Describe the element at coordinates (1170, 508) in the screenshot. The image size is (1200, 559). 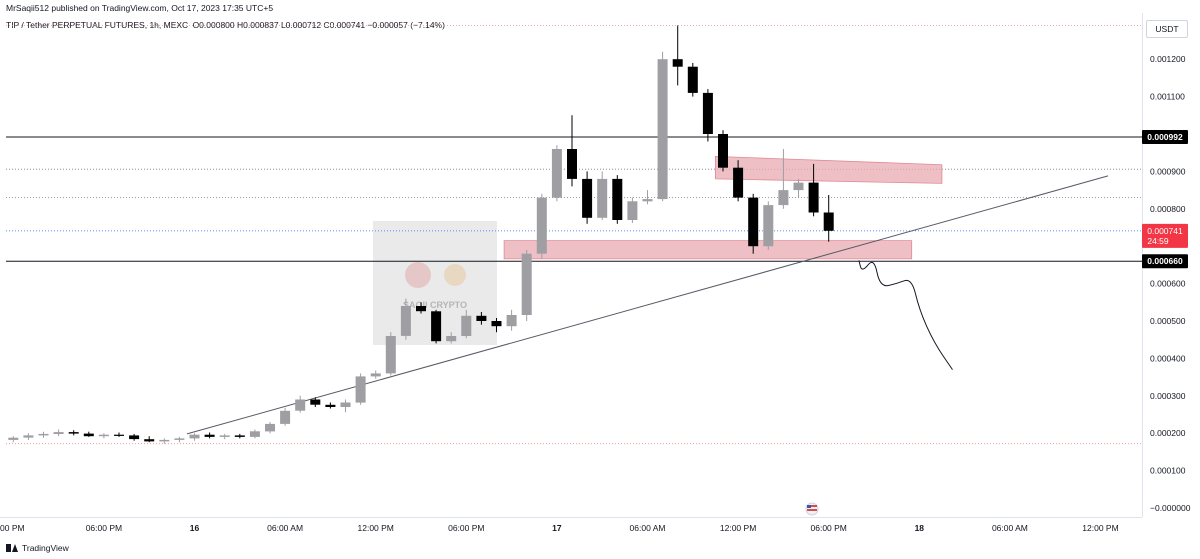
I see `y-tick-label: −0.000000` at that location.